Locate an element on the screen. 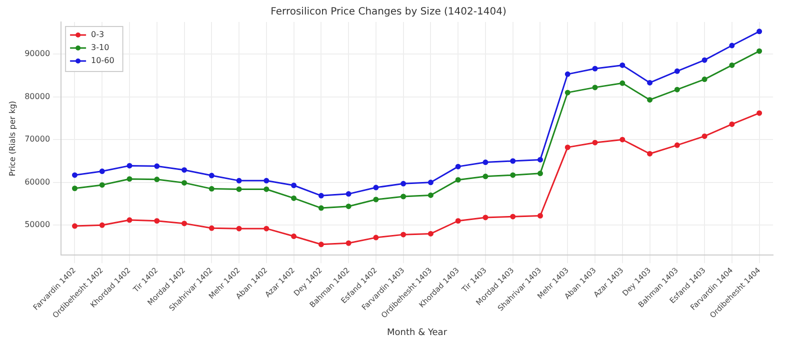 This screenshot has height=342, width=791. legend-label: 0-3 is located at coordinates (97, 35).